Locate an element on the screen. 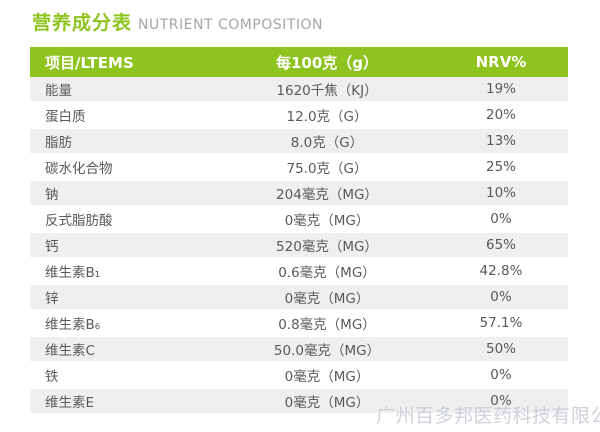  amount-per-100g: 204毫克（MG） is located at coordinates (327, 195).